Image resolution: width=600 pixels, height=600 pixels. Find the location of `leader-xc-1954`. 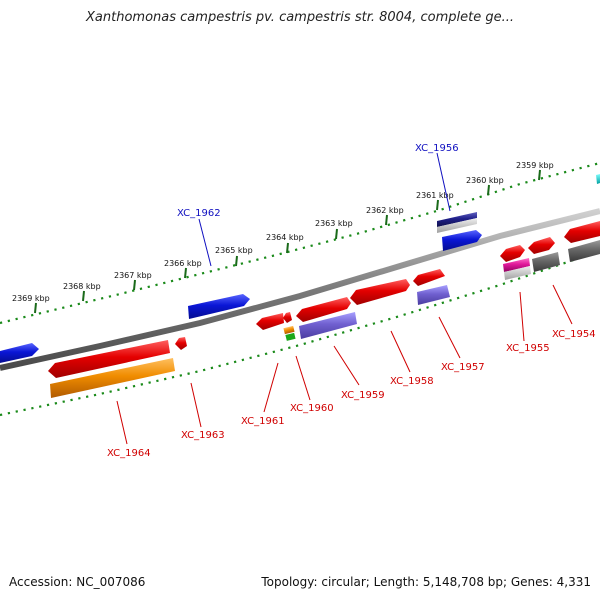

leader-xc-1954 is located at coordinates (562, 304).